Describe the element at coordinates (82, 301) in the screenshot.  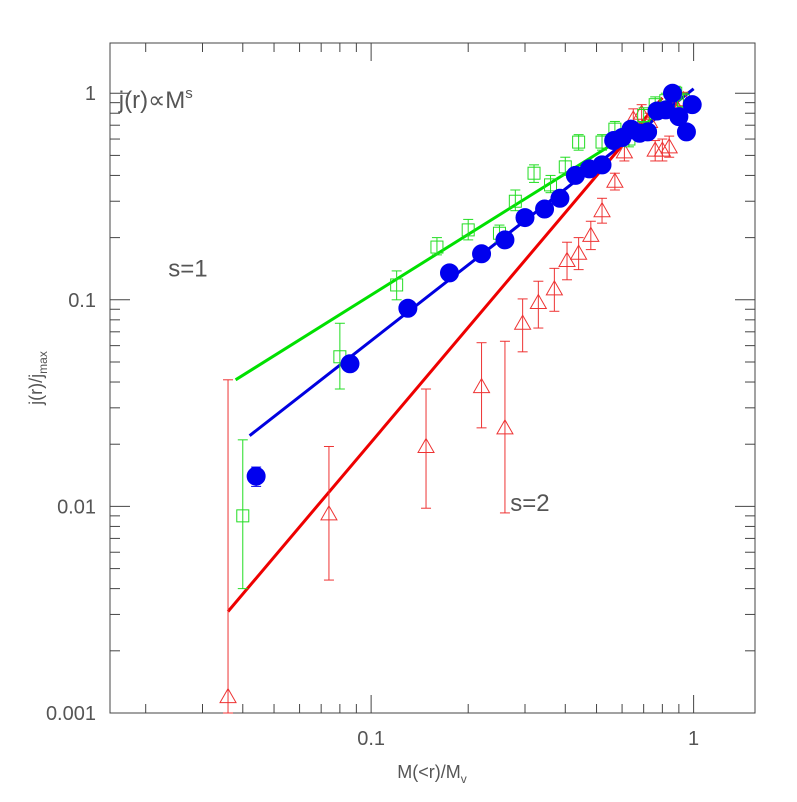
I see `y-tick-label: 0.1` at that location.